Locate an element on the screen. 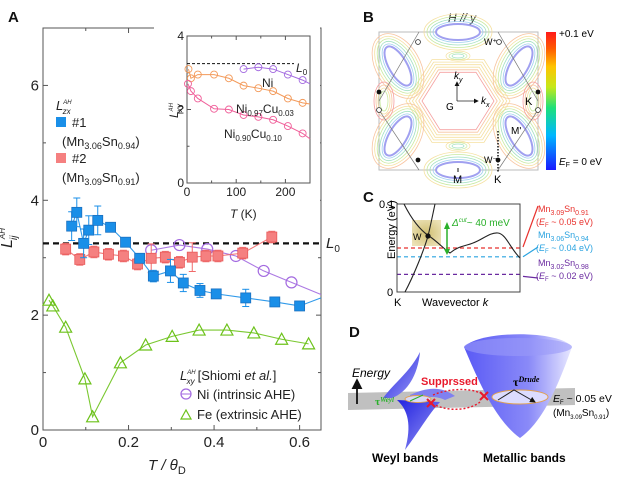 Image resolution: width=627 pixels, height=483 pixels. inset-y-tick-label: 2 is located at coordinates (180, 110).